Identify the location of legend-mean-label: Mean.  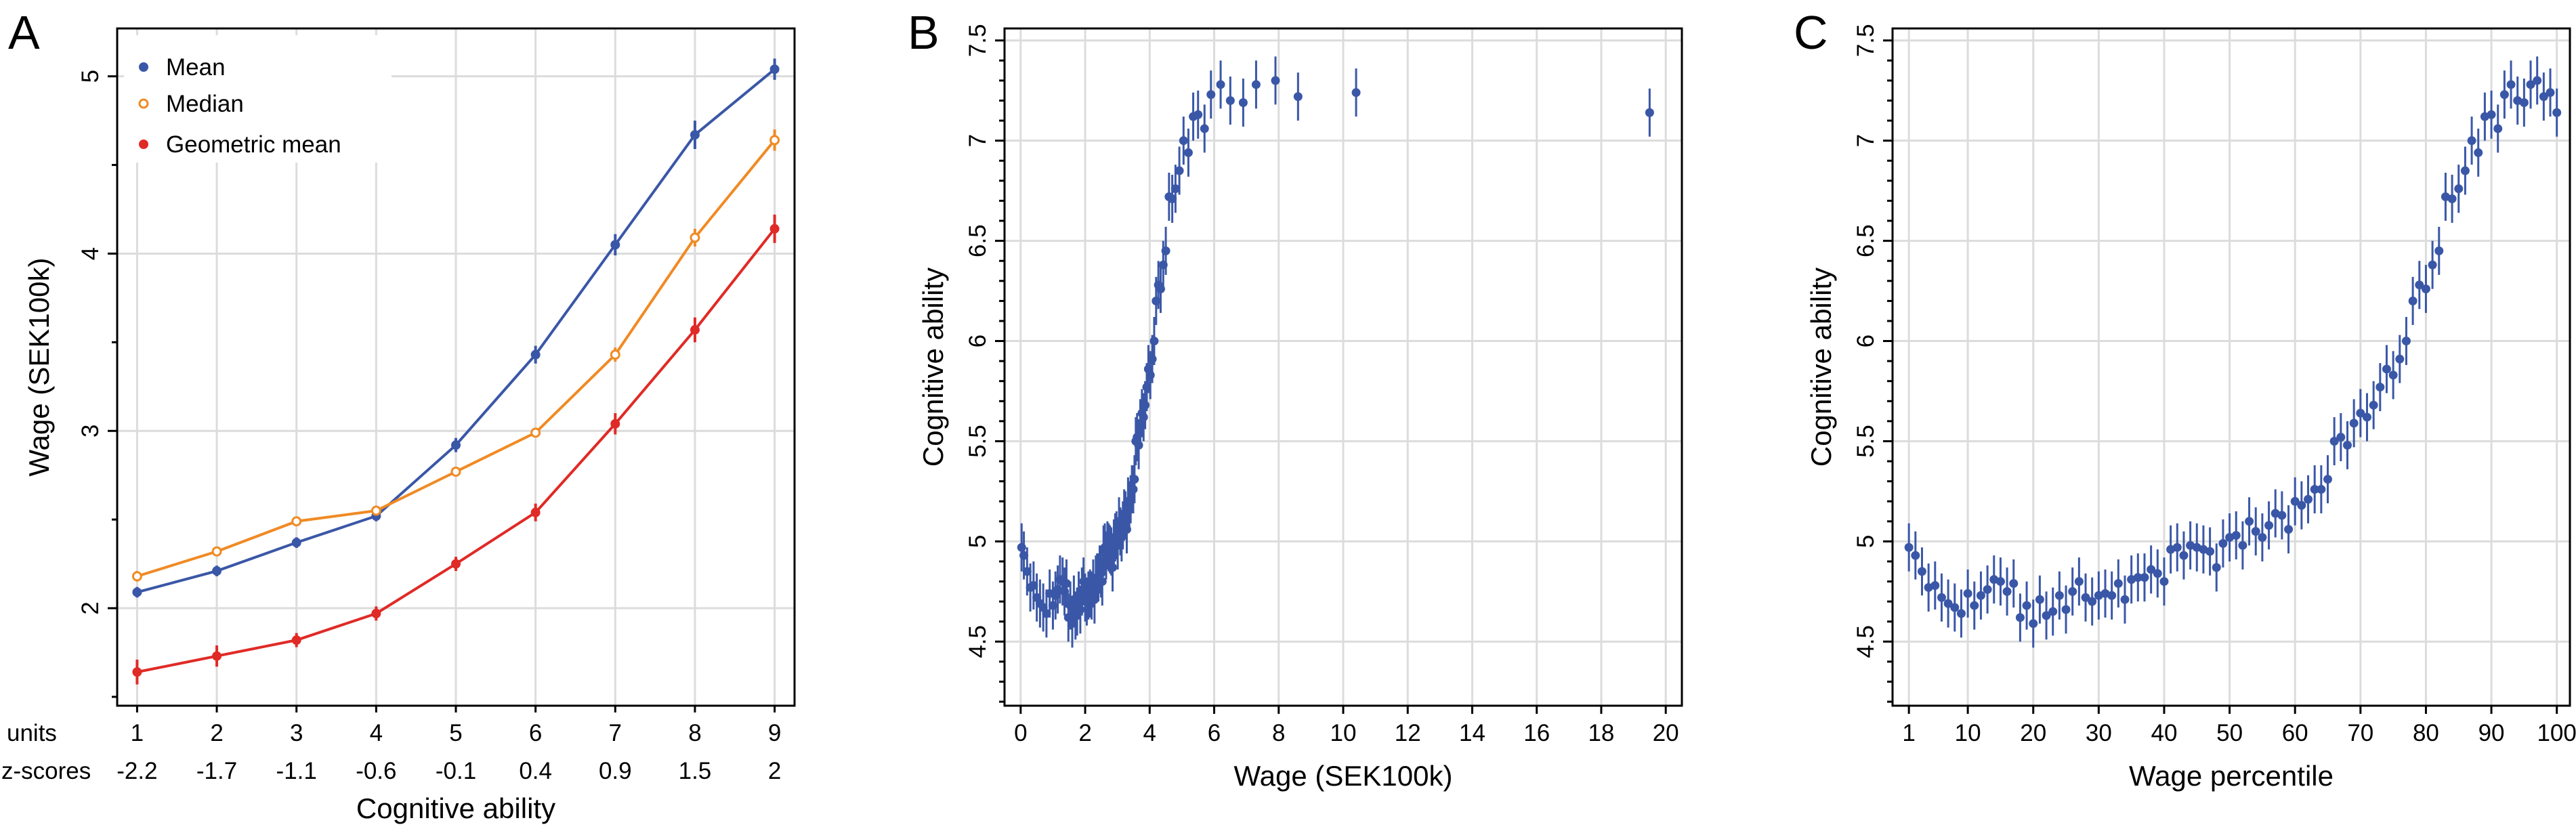
(196, 67).